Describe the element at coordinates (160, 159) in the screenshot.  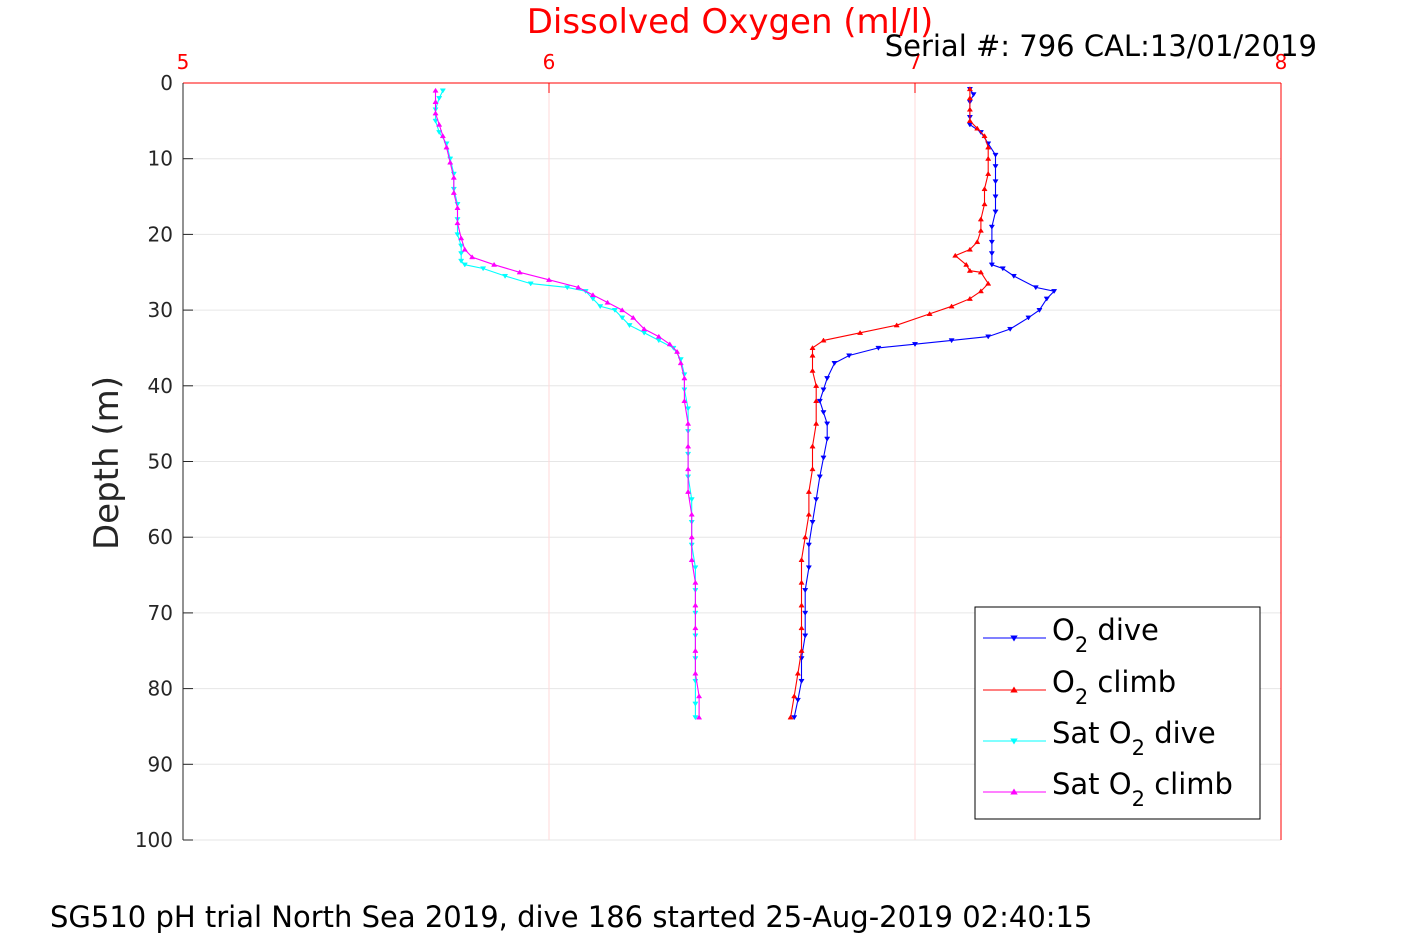
I see `y-tick-label: 10` at that location.